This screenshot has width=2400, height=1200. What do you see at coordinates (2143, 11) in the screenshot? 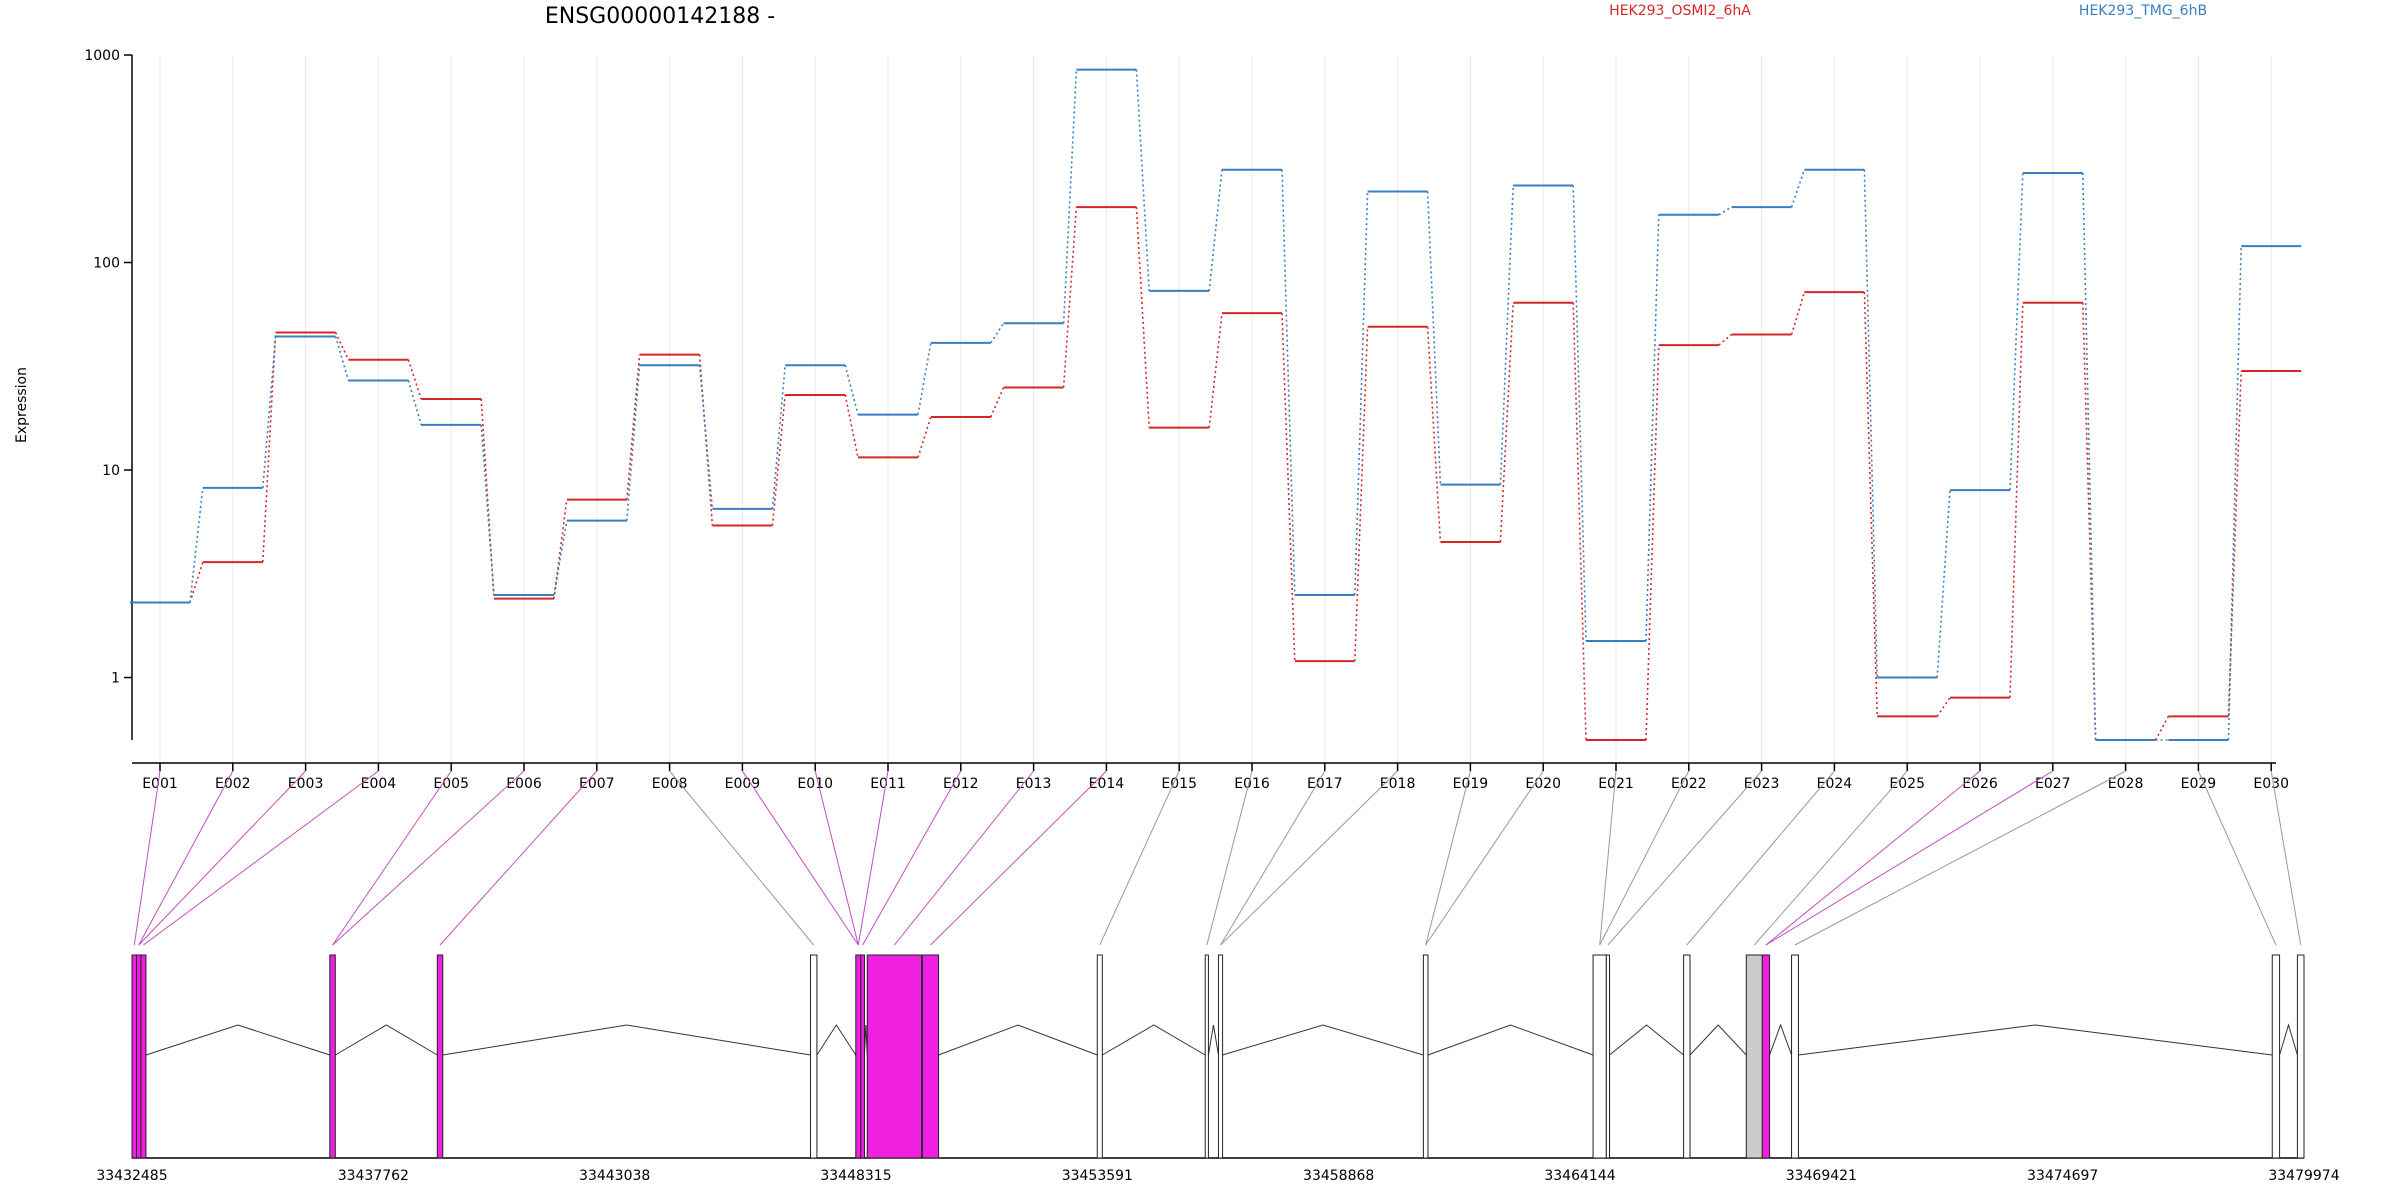
I see `legend-series-2: HEK293_TMG_6hB` at bounding box center [2143, 11].